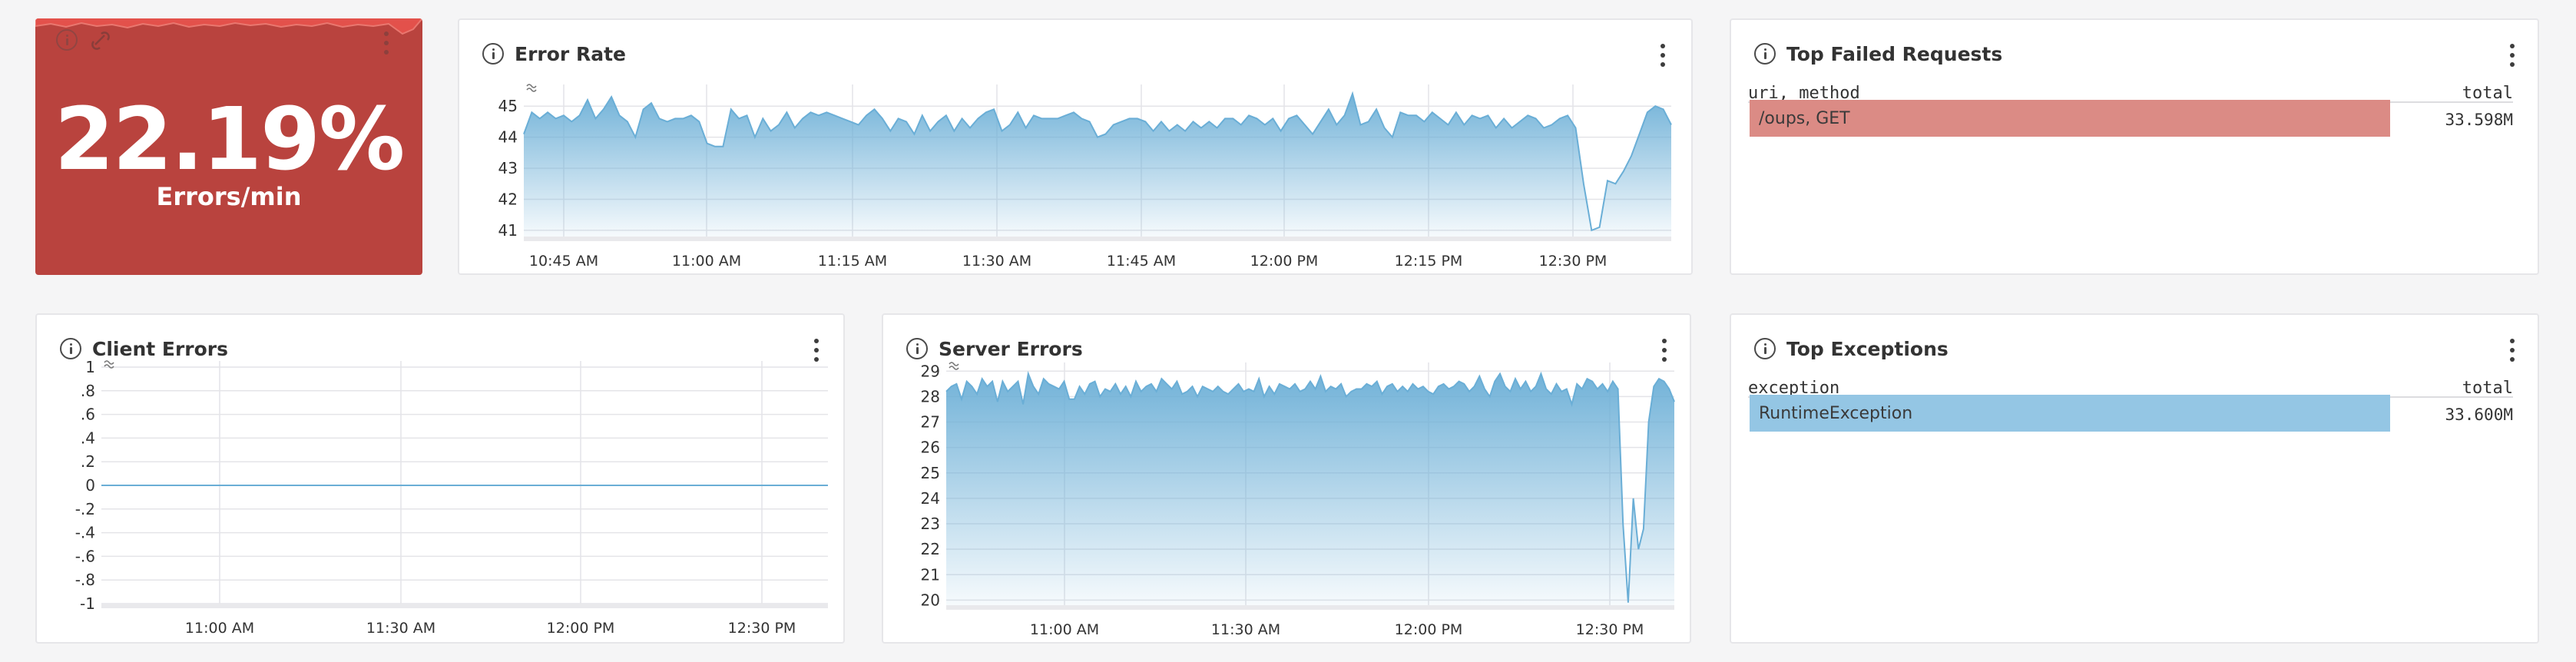 The image size is (2576, 662). I want to click on stat-background, so click(228, 146).